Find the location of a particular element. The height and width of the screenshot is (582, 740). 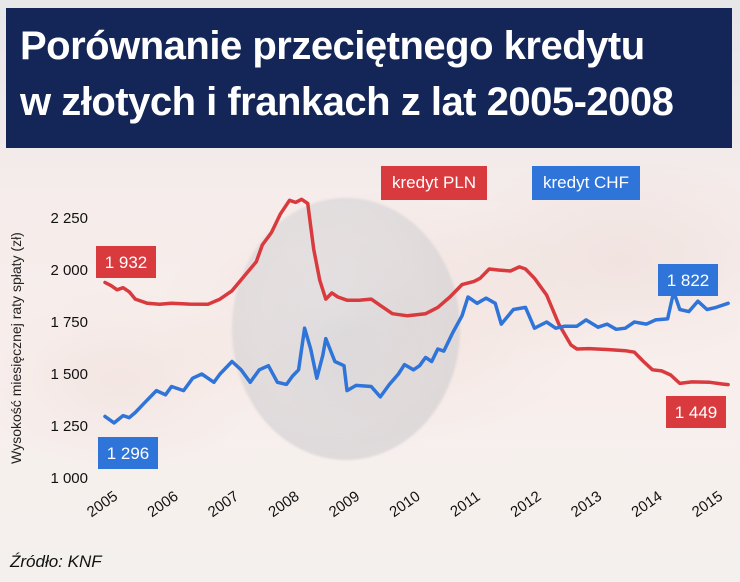

chf-last-value-label-box is located at coordinates (688, 280).